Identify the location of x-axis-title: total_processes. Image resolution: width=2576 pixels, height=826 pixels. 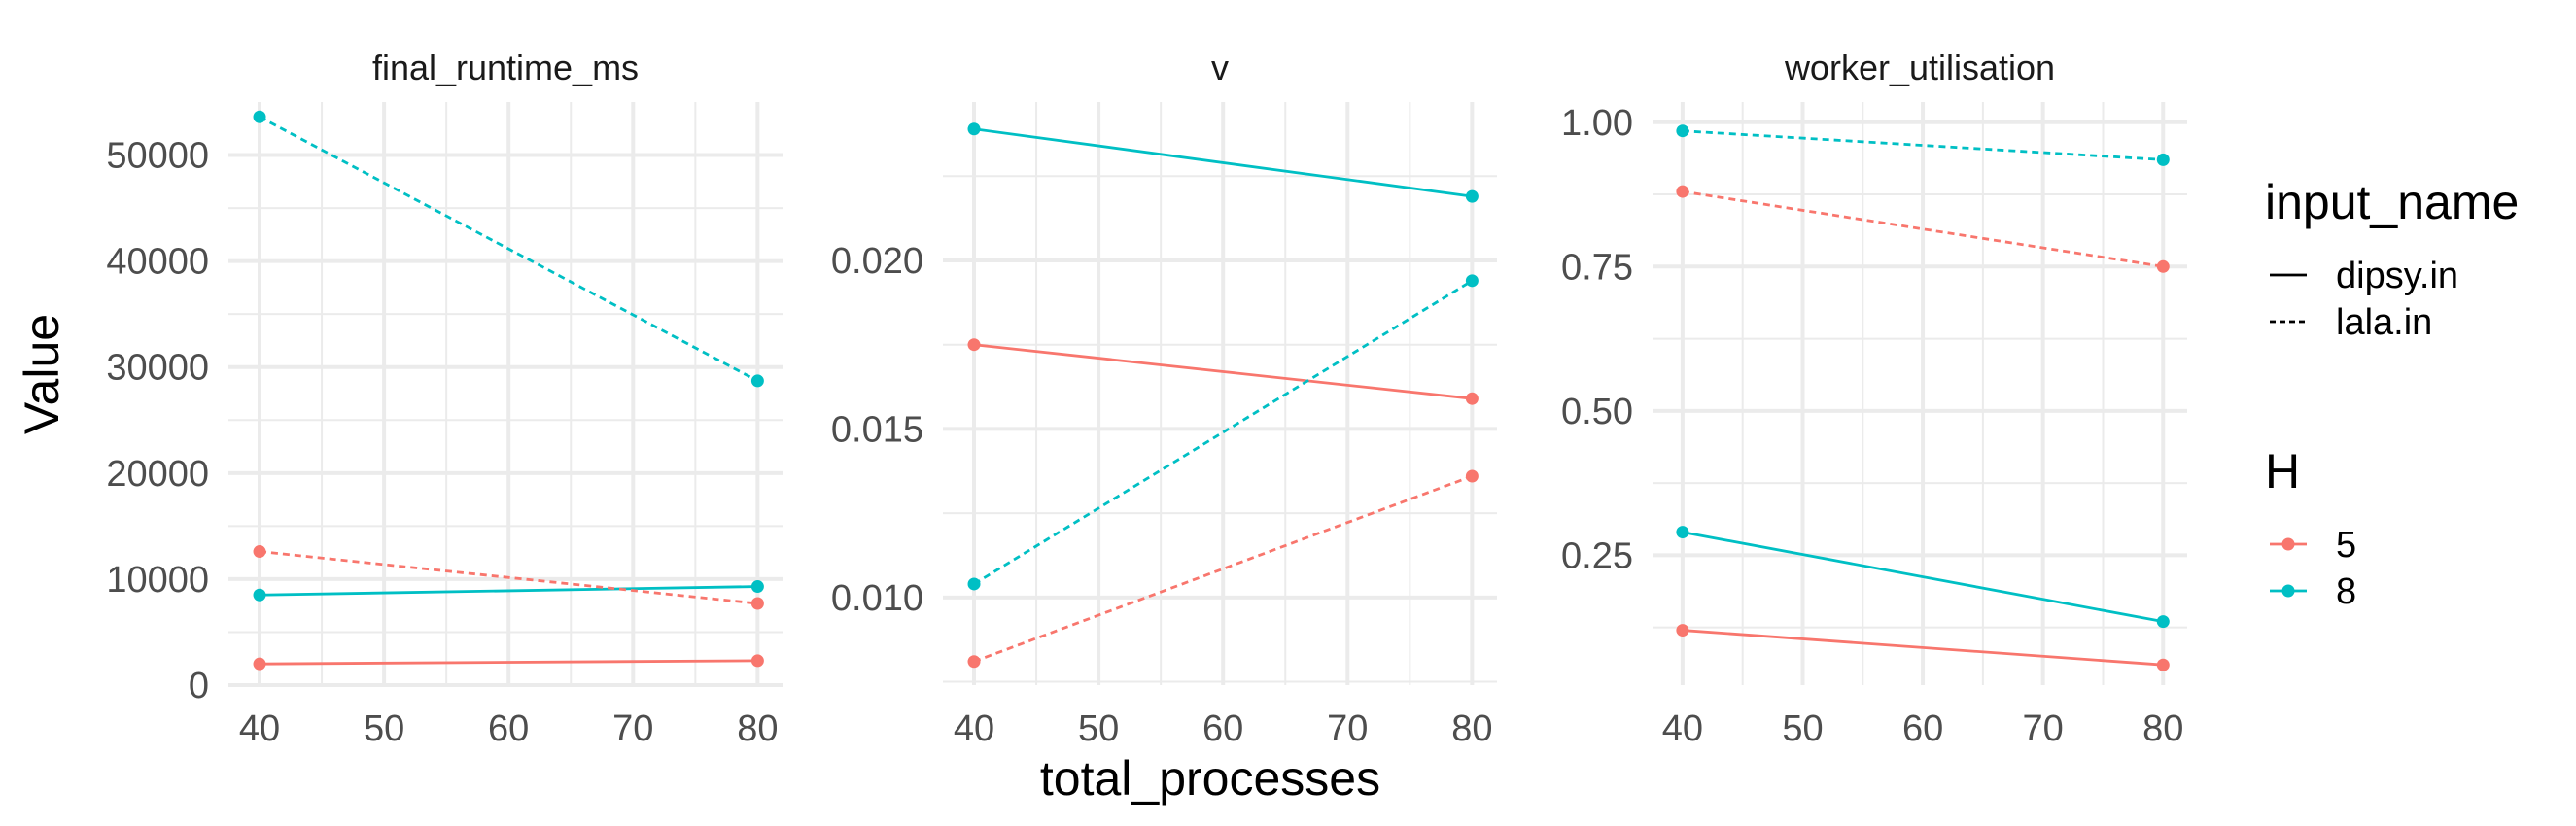
(1210, 779).